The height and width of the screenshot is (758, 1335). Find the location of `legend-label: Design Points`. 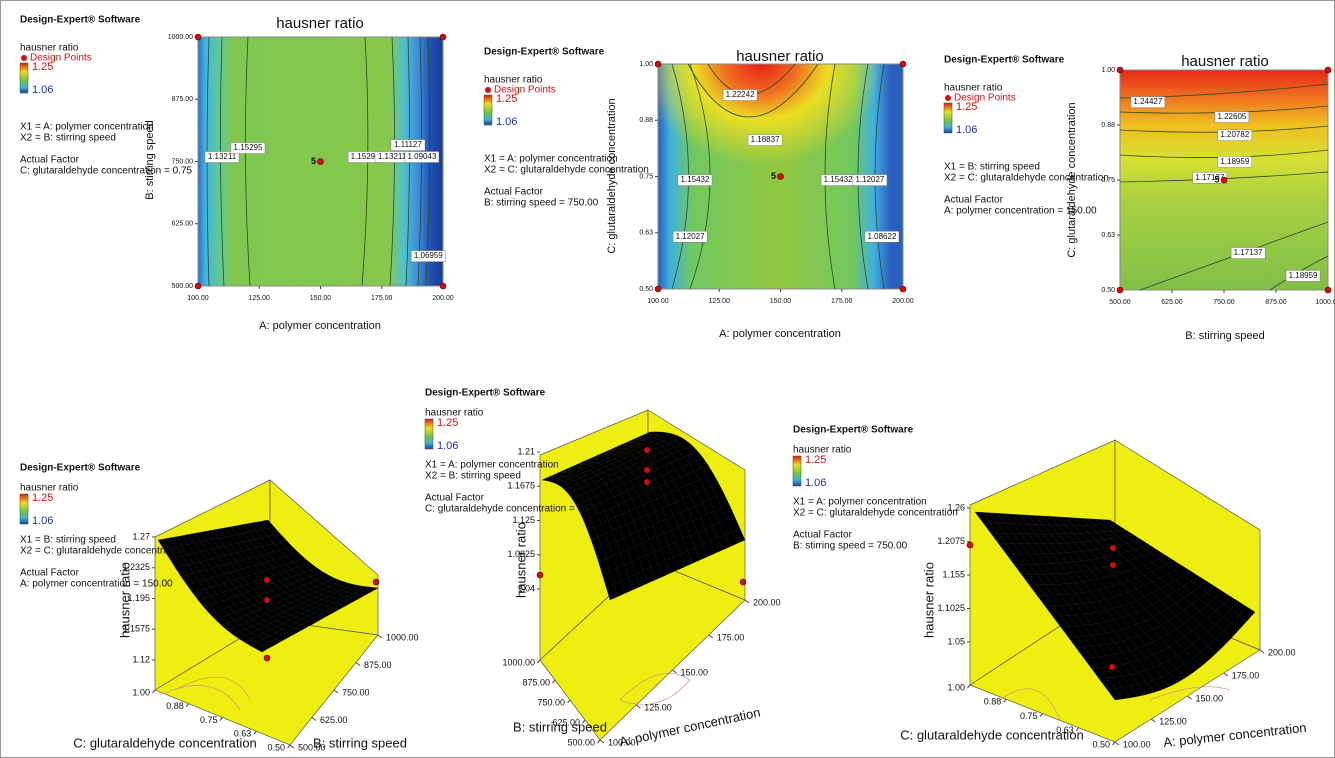

legend-label: Design Points is located at coordinates (985, 98).